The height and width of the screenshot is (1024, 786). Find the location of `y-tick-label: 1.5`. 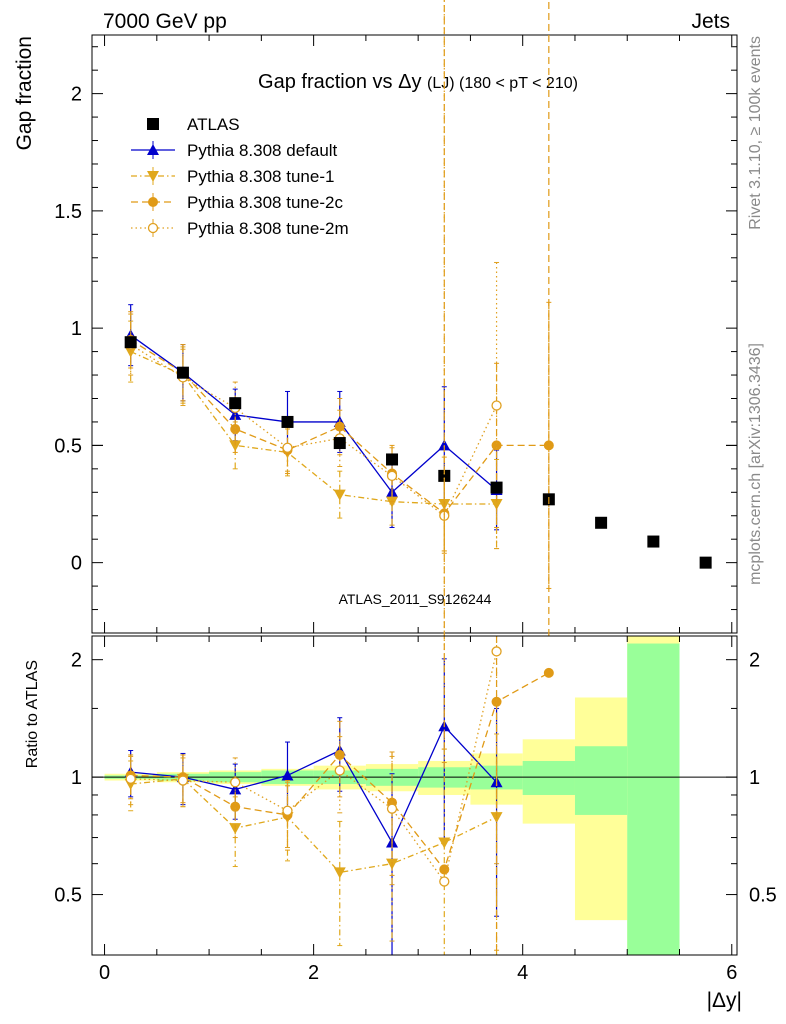

y-tick-label: 1.5 is located at coordinates (68, 212).